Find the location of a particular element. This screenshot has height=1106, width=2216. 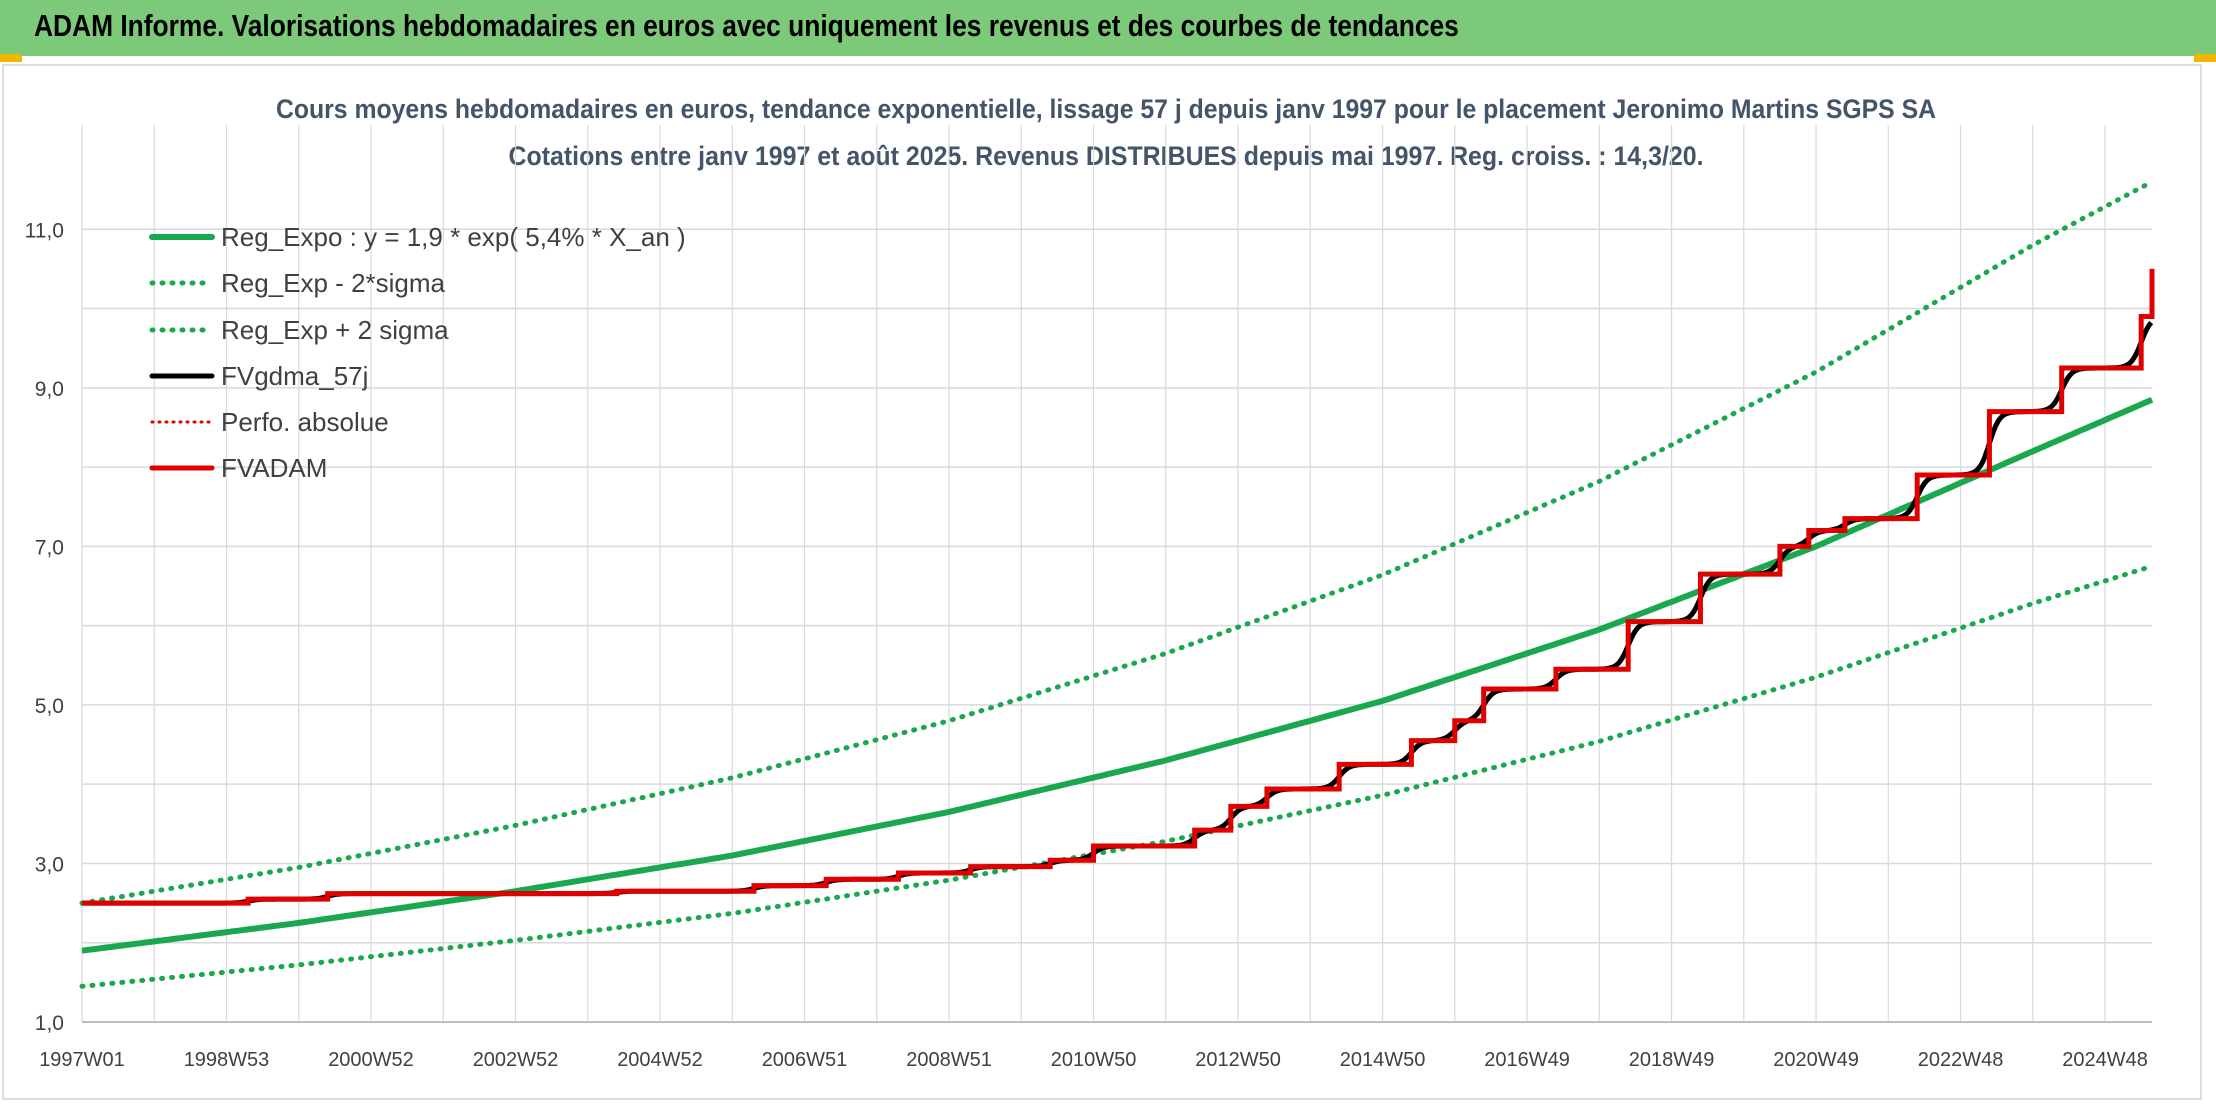

x-tick-label: 2004W52 is located at coordinates (660, 1060).